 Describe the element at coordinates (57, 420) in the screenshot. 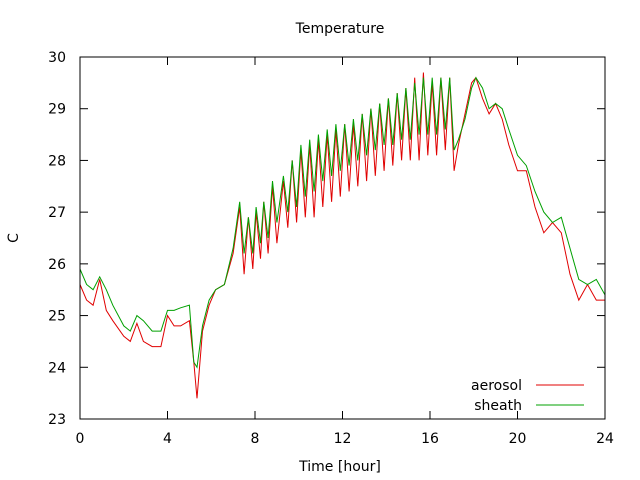

I see `y-tick-label: 23` at that location.